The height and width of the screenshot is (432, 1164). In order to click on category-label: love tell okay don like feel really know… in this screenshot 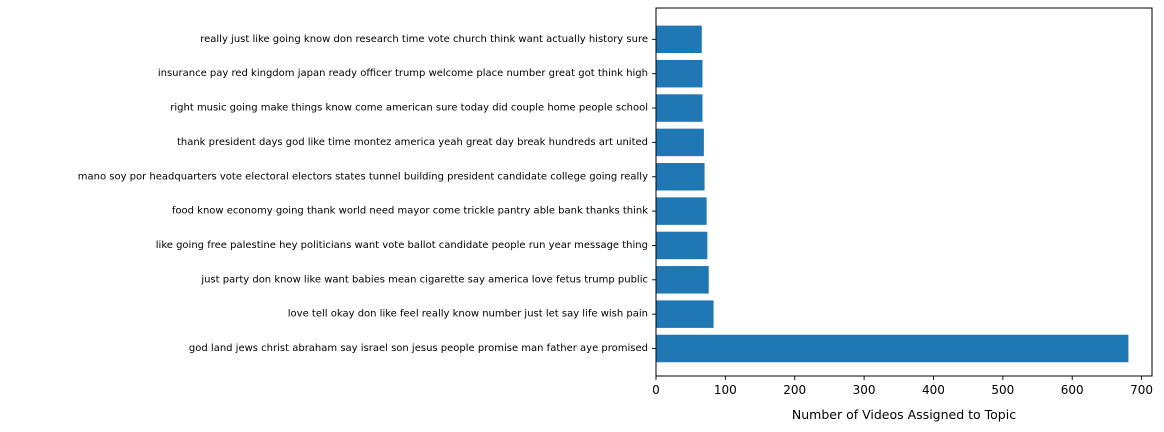, I will do `click(468, 314)`.